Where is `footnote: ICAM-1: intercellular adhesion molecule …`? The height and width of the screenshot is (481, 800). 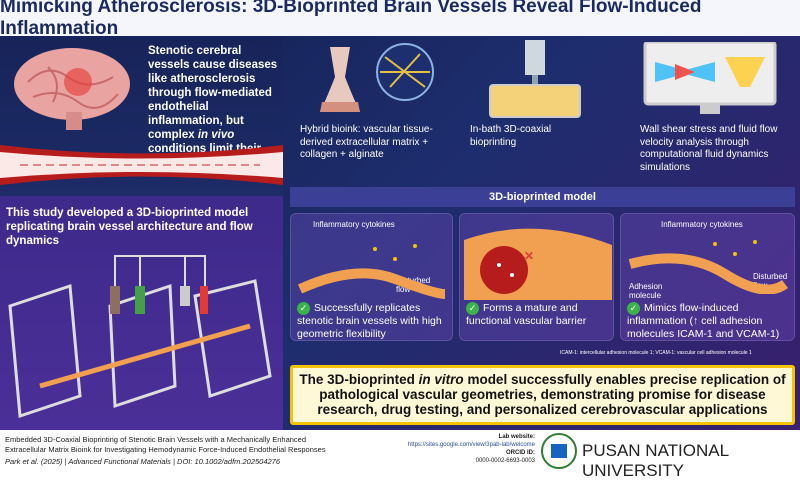
footnote: ICAM-1: intercellular adhesion molecule … is located at coordinates (656, 353).